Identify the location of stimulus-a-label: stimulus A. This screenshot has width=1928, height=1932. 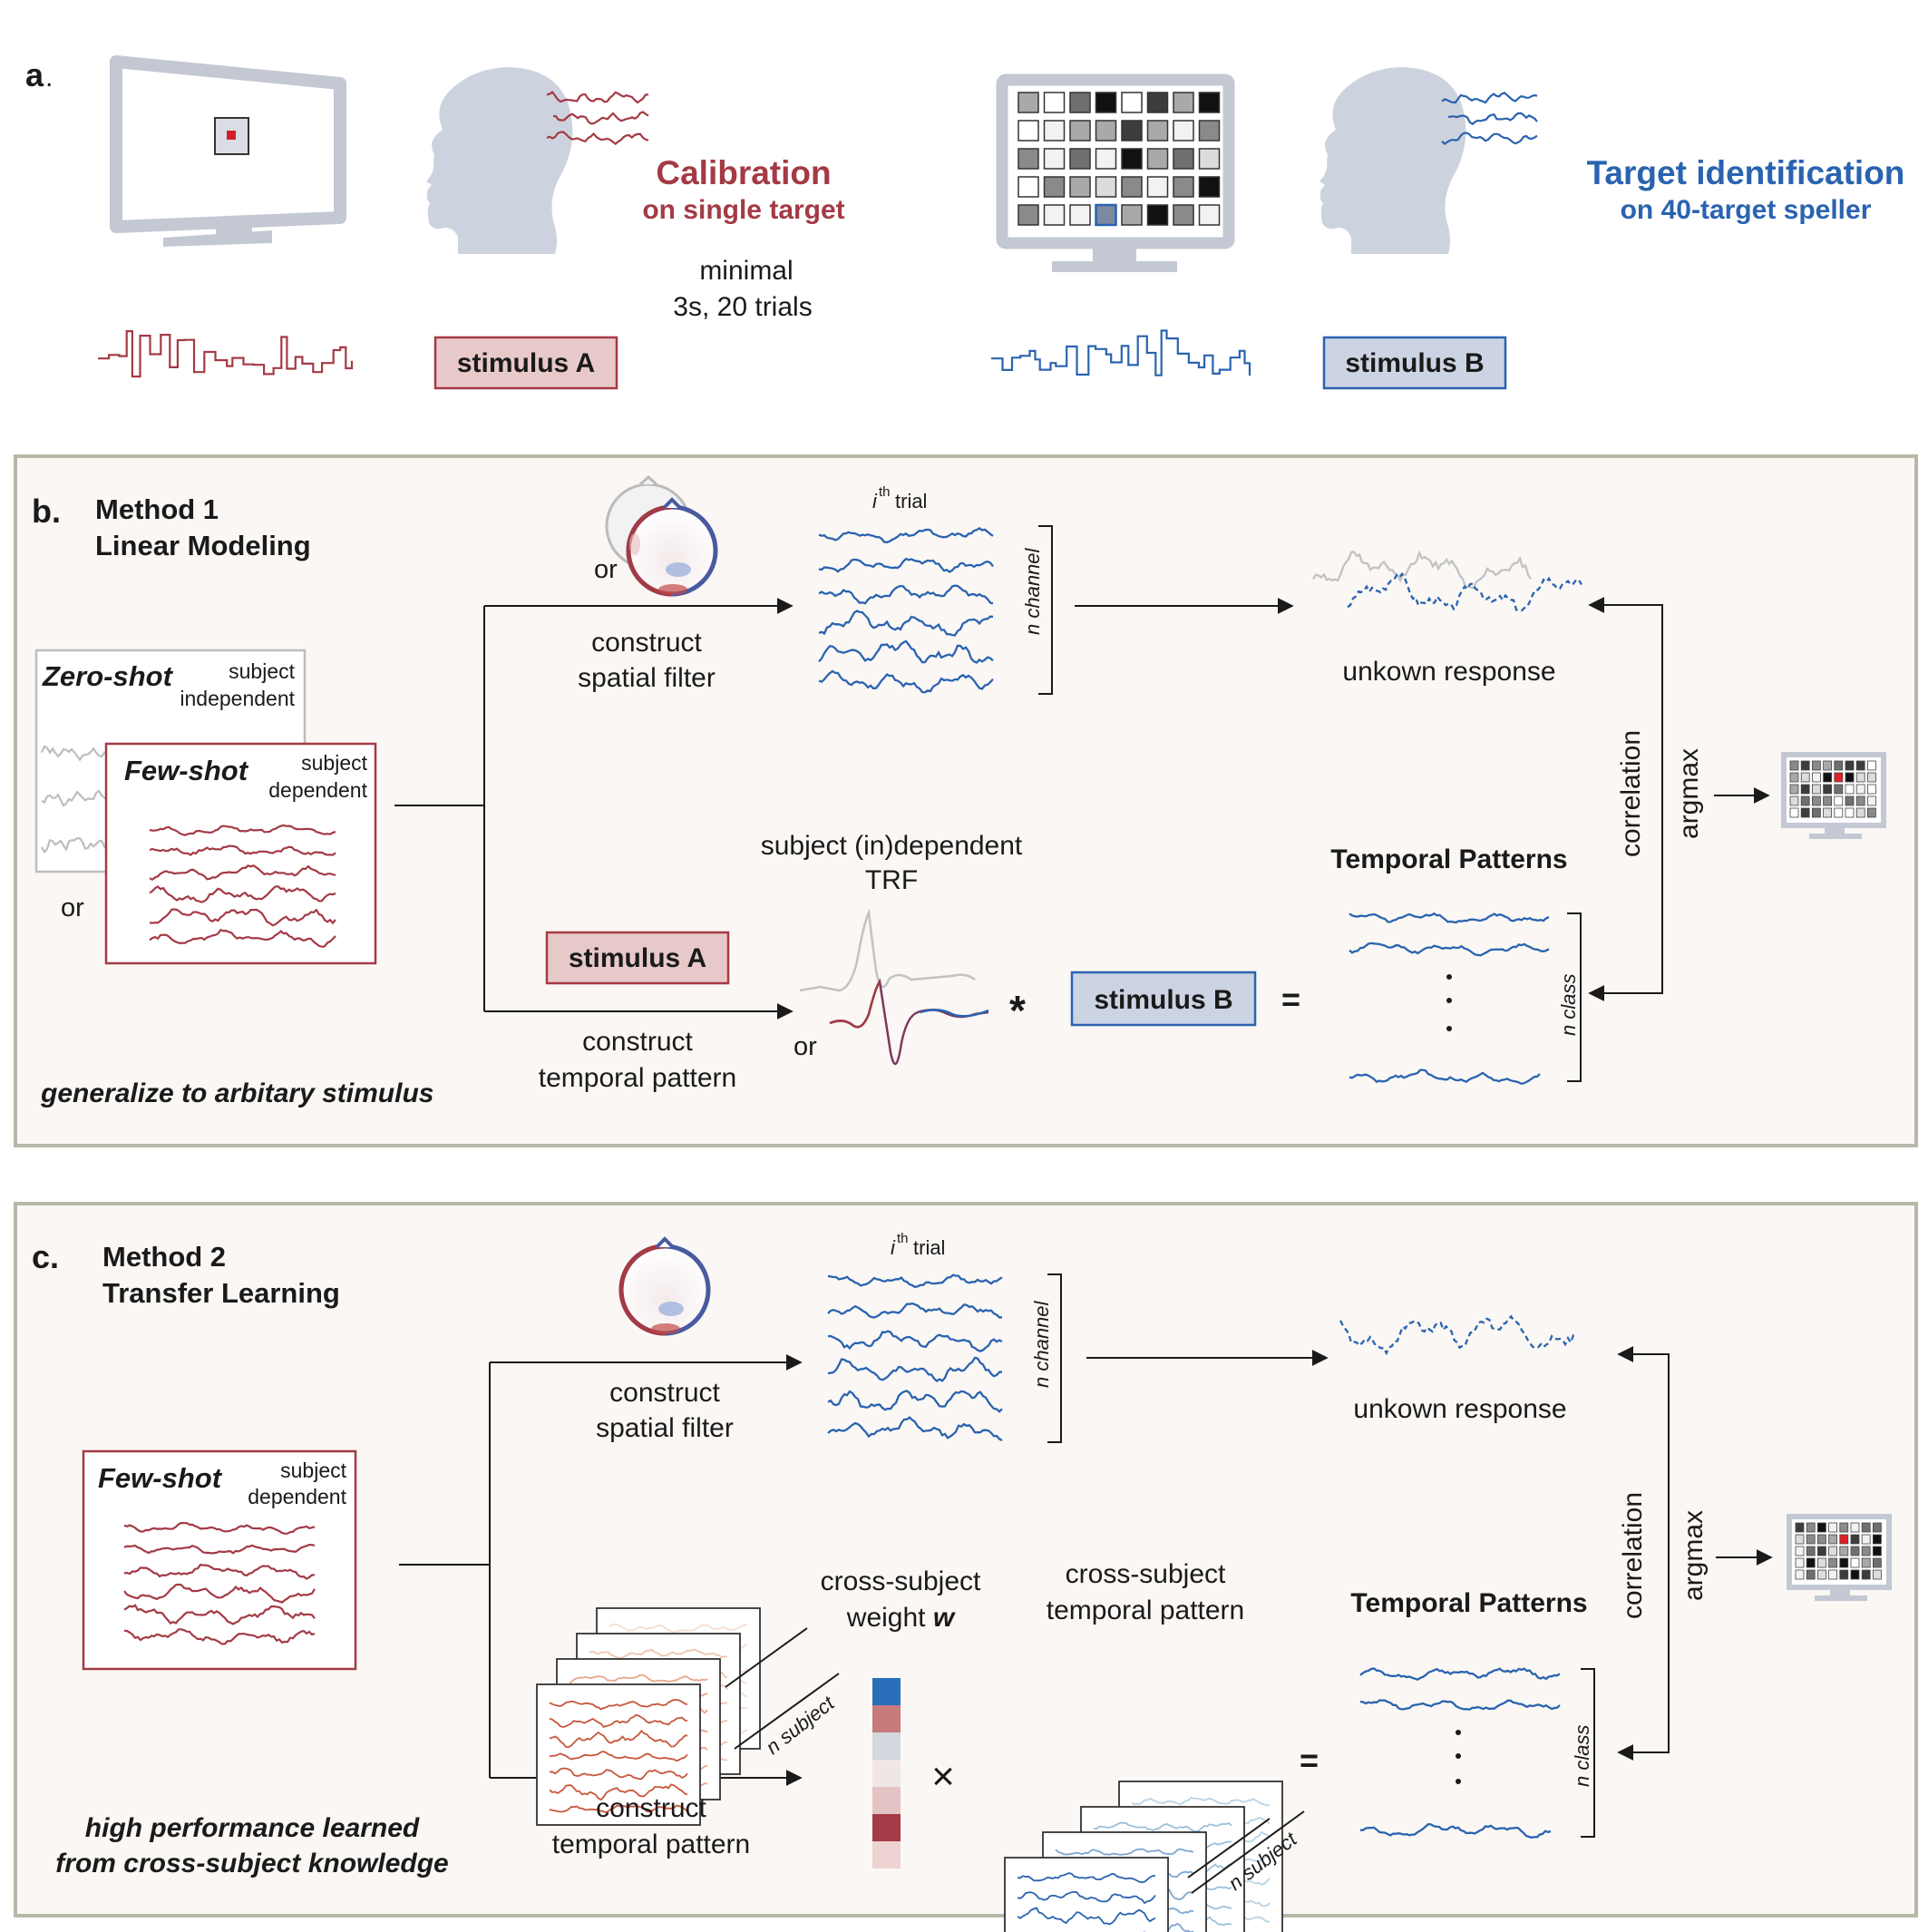
(526, 363).